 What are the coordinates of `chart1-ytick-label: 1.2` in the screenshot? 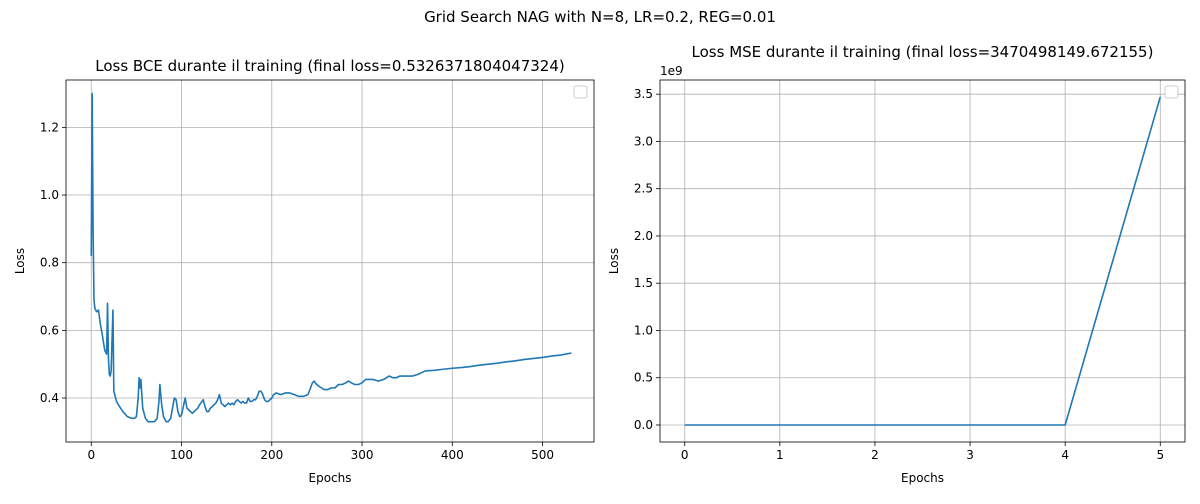 It's located at (49, 127).